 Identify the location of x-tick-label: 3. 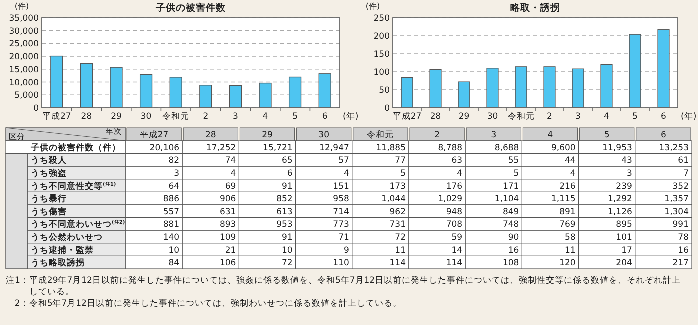
(578, 117).